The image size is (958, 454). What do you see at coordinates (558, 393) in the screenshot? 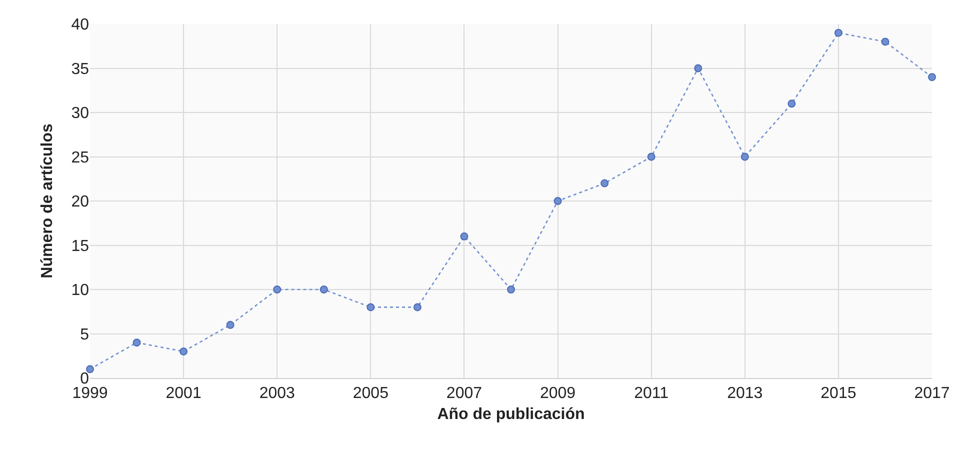
I see `x-tick-label: 2009` at bounding box center [558, 393].